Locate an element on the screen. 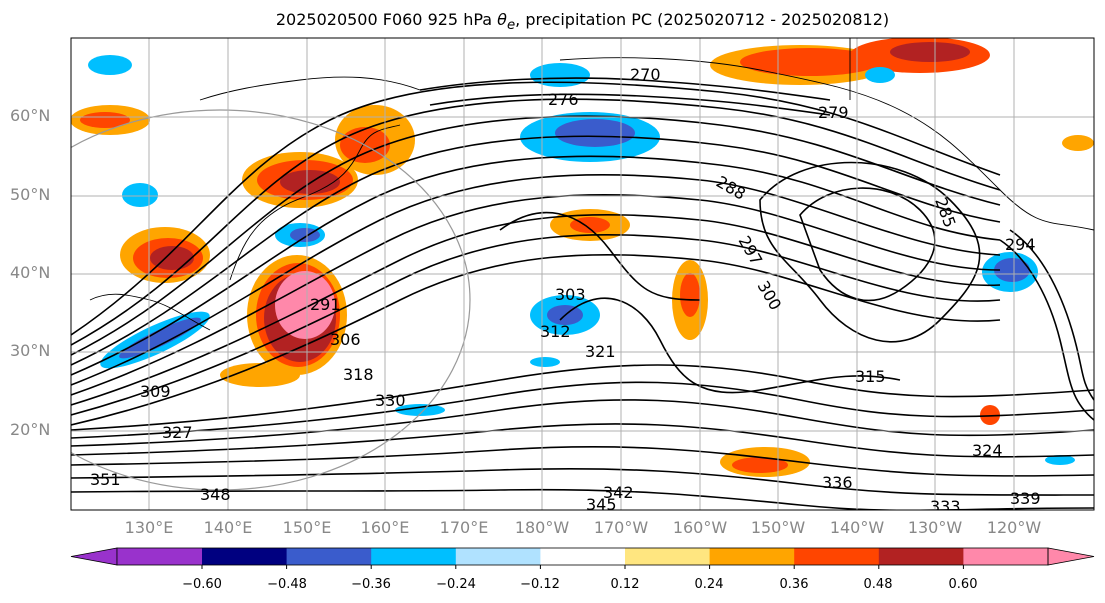  lon-label: 170°E is located at coordinates (464, 527).